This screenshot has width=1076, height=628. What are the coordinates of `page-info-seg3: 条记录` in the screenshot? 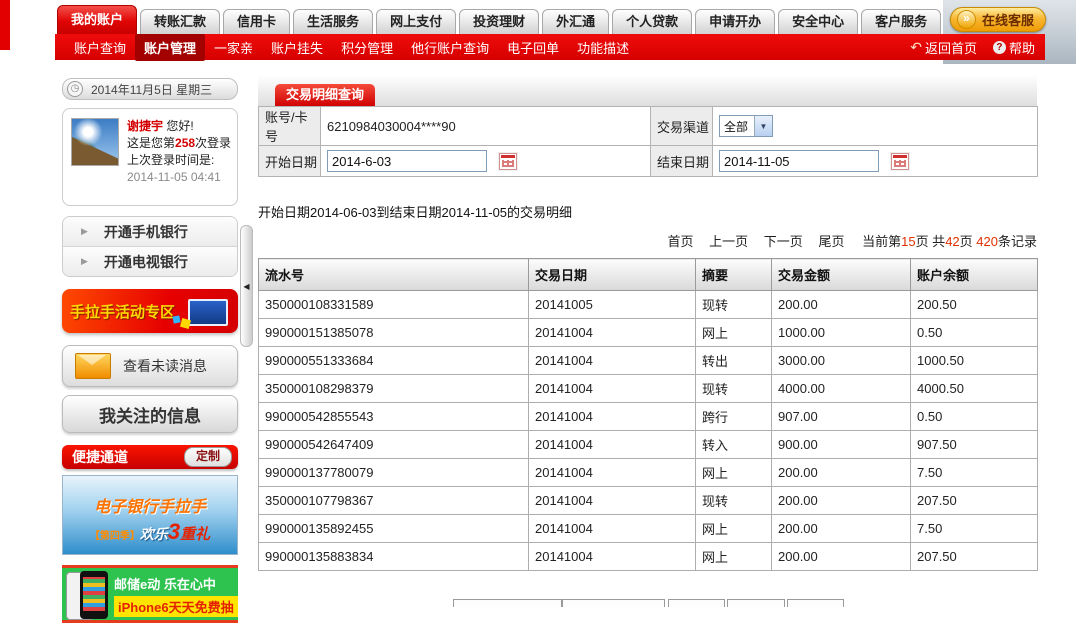 It's located at (1017, 241).